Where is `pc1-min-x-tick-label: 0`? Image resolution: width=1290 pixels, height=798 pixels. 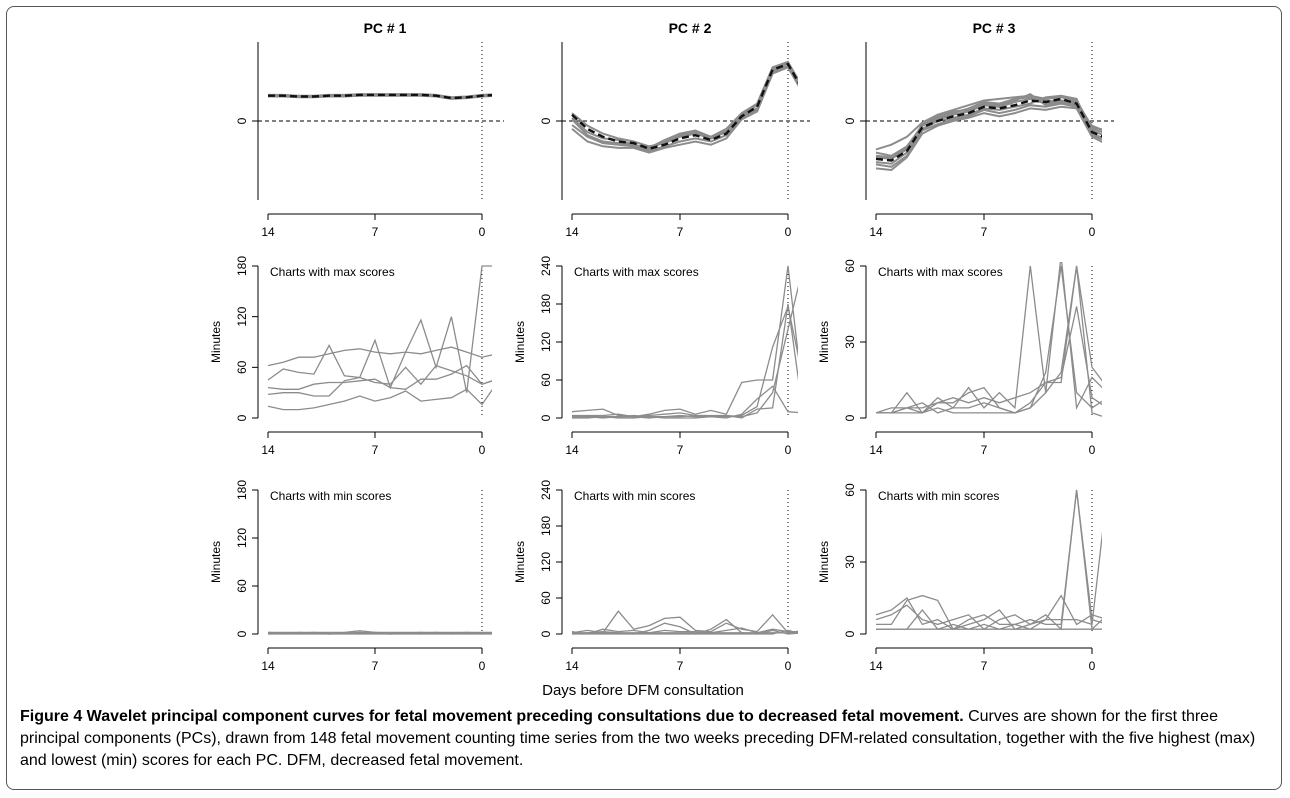 pc1-min-x-tick-label: 0 is located at coordinates (482, 666).